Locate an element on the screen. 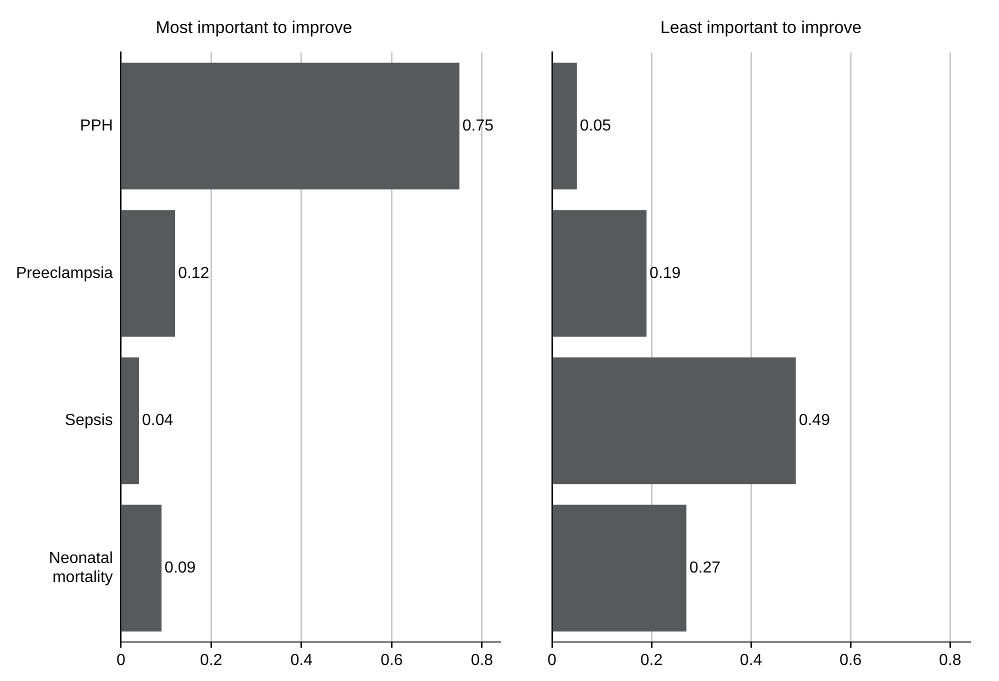  y-tick-label: Preeclampsia is located at coordinates (65, 273).